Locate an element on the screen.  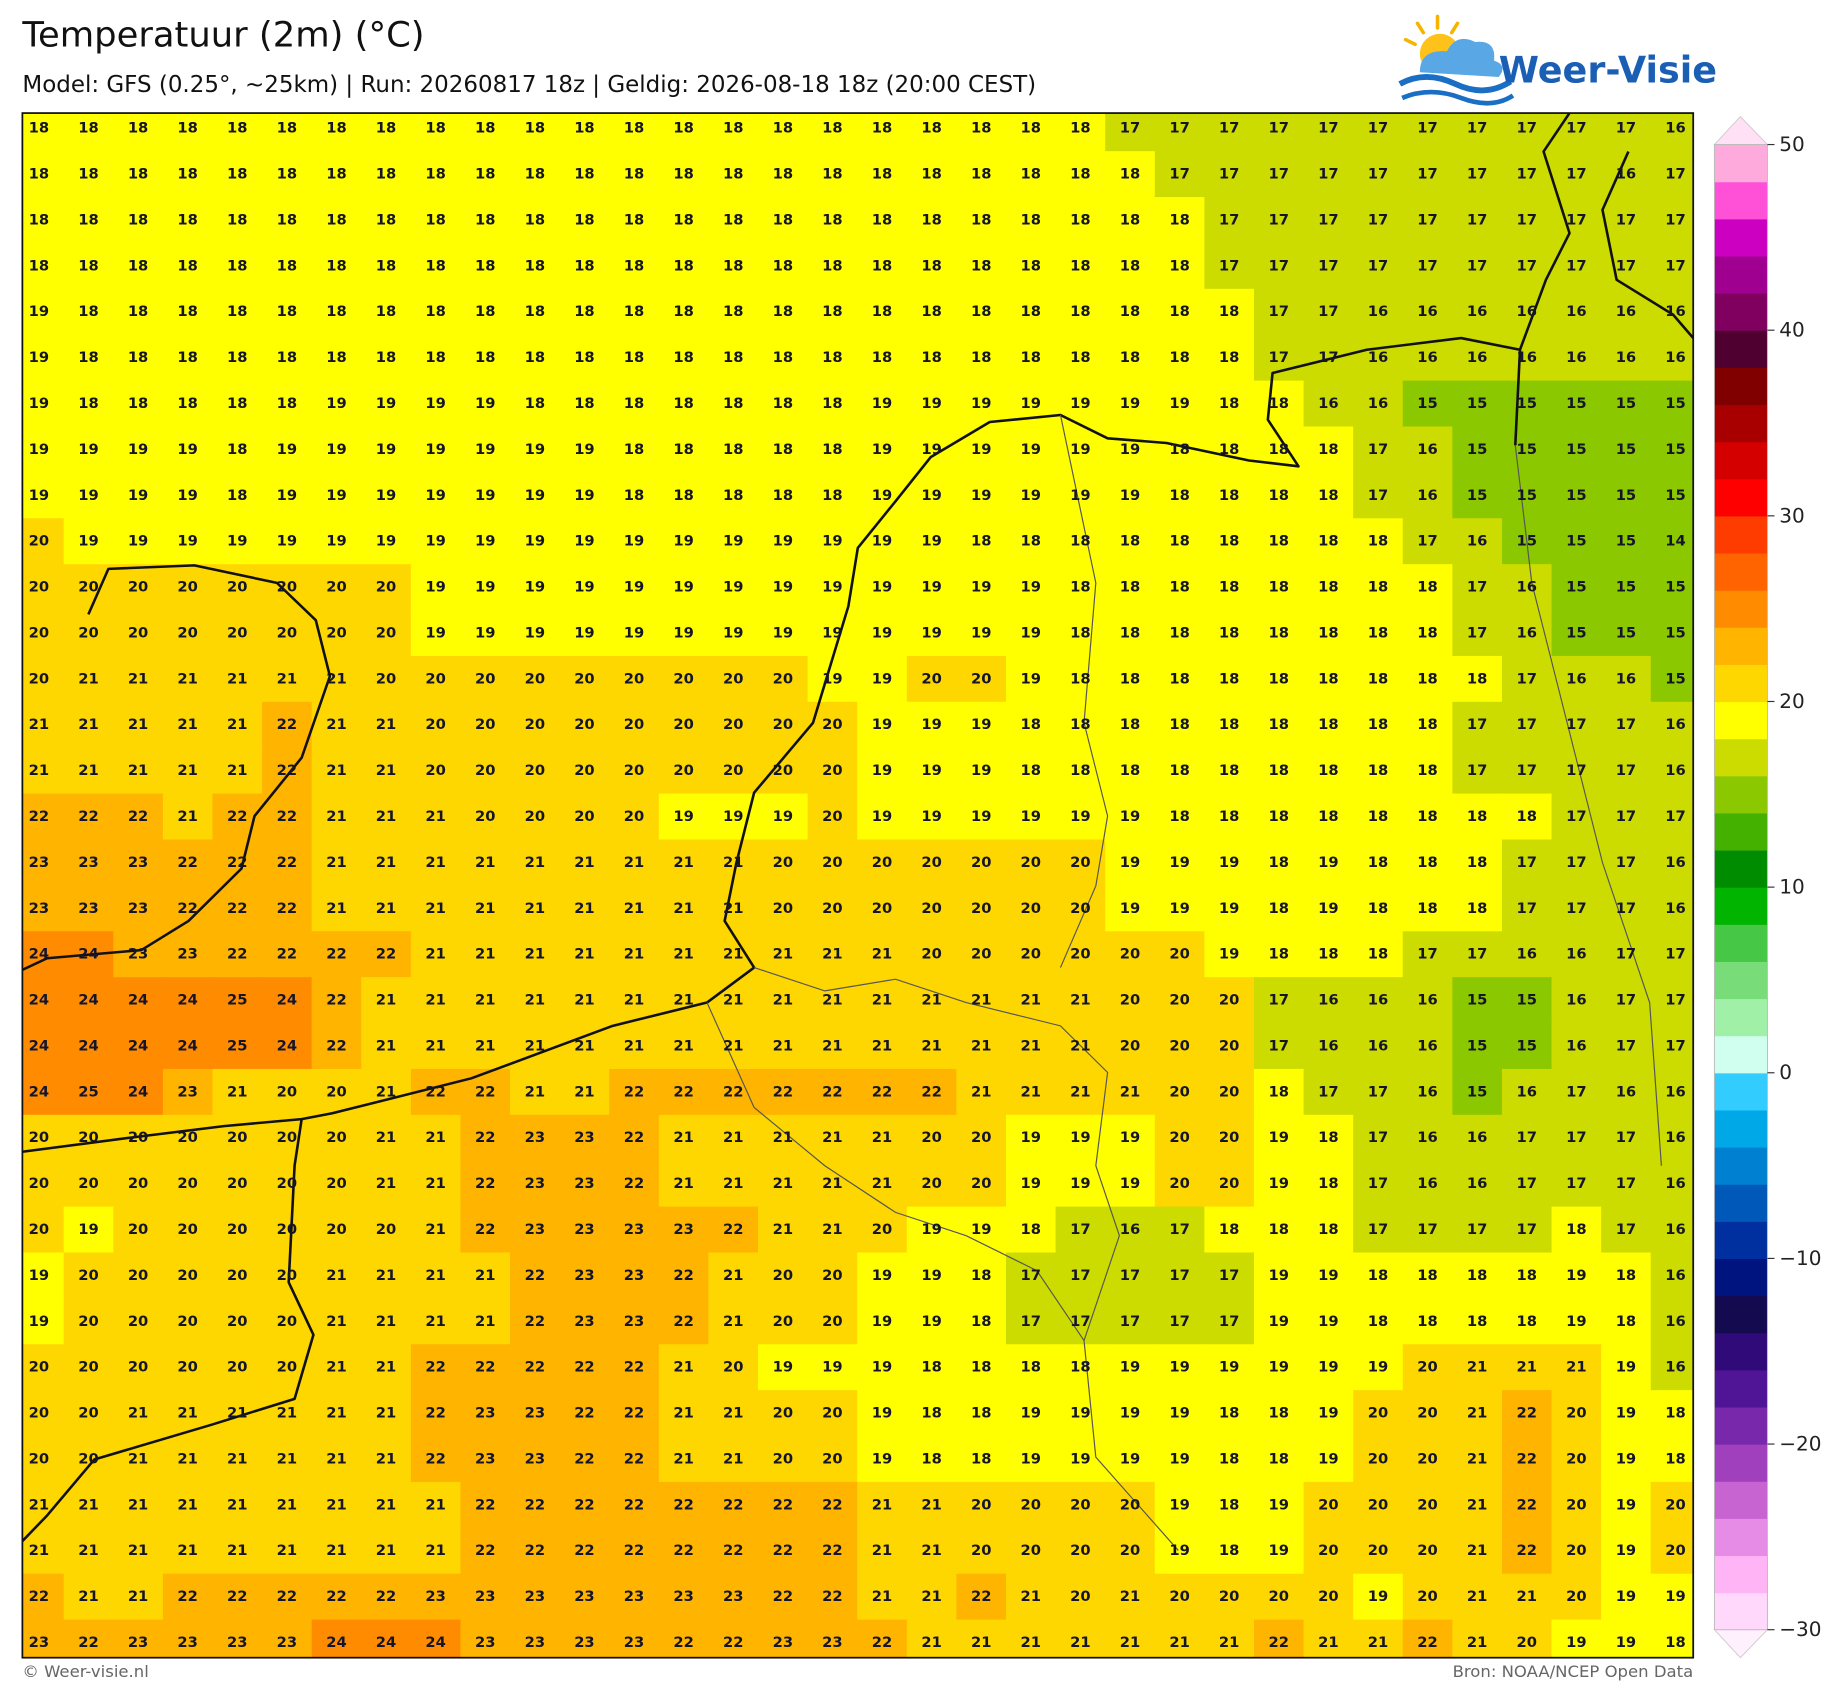
temperature-label: 15 is located at coordinates (1626, 541).